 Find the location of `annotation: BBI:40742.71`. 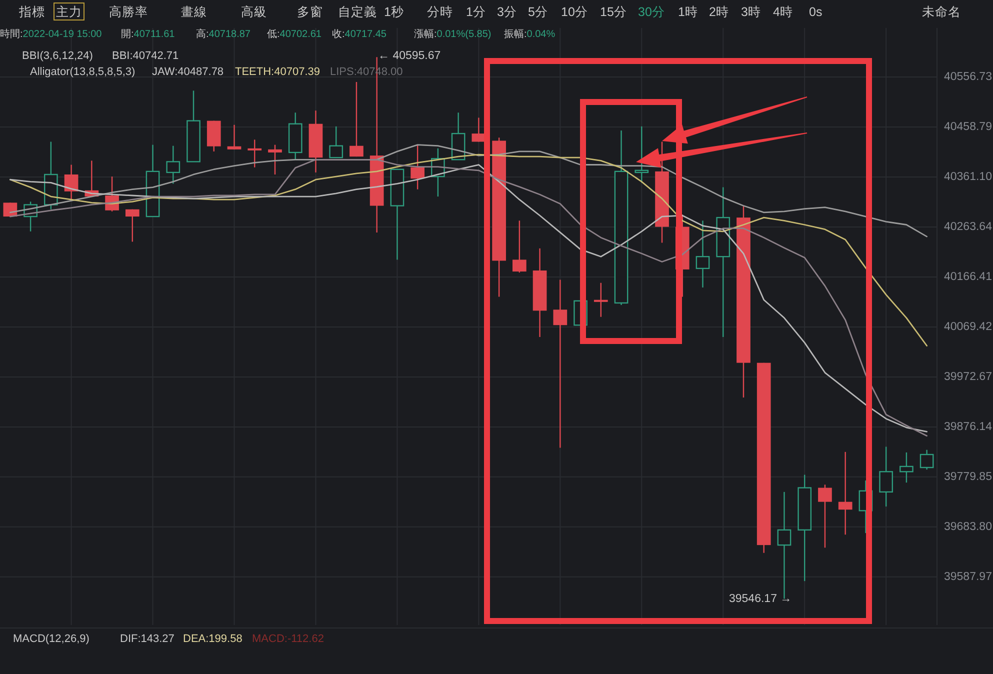

annotation: BBI:40742.71 is located at coordinates (145, 56).